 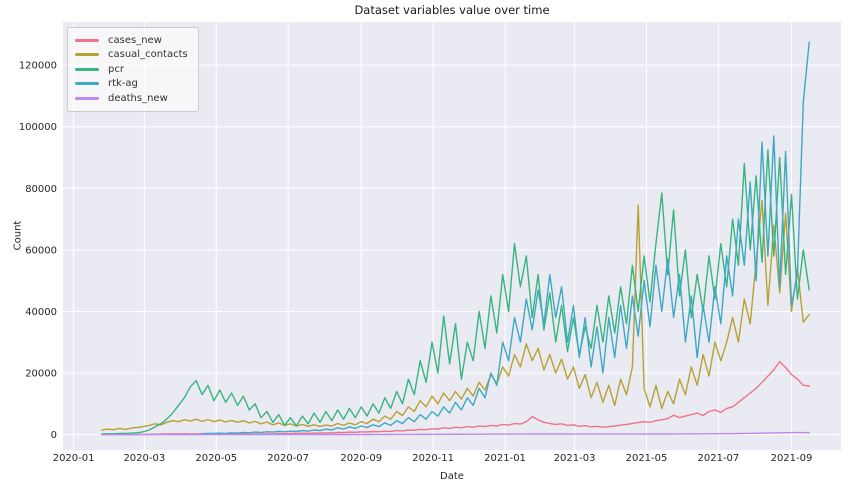 What do you see at coordinates (87, 55) in the screenshot?
I see `legend-swatch-casual_contacts` at bounding box center [87, 55].